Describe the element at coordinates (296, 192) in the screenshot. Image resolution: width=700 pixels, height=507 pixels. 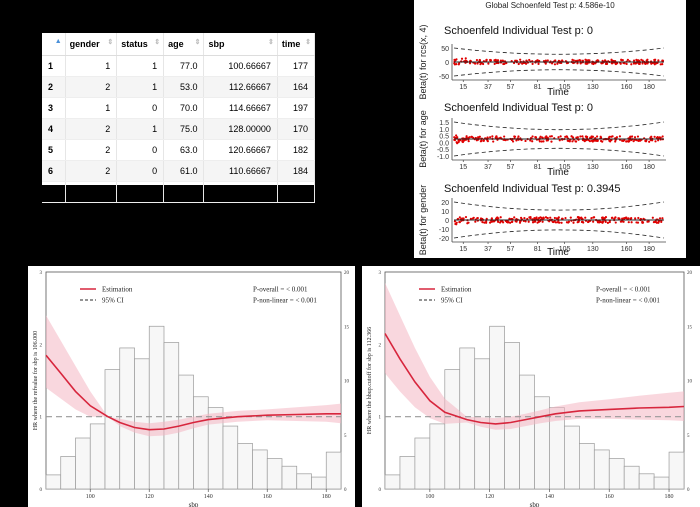
I see `table-cell: 23` at that location.